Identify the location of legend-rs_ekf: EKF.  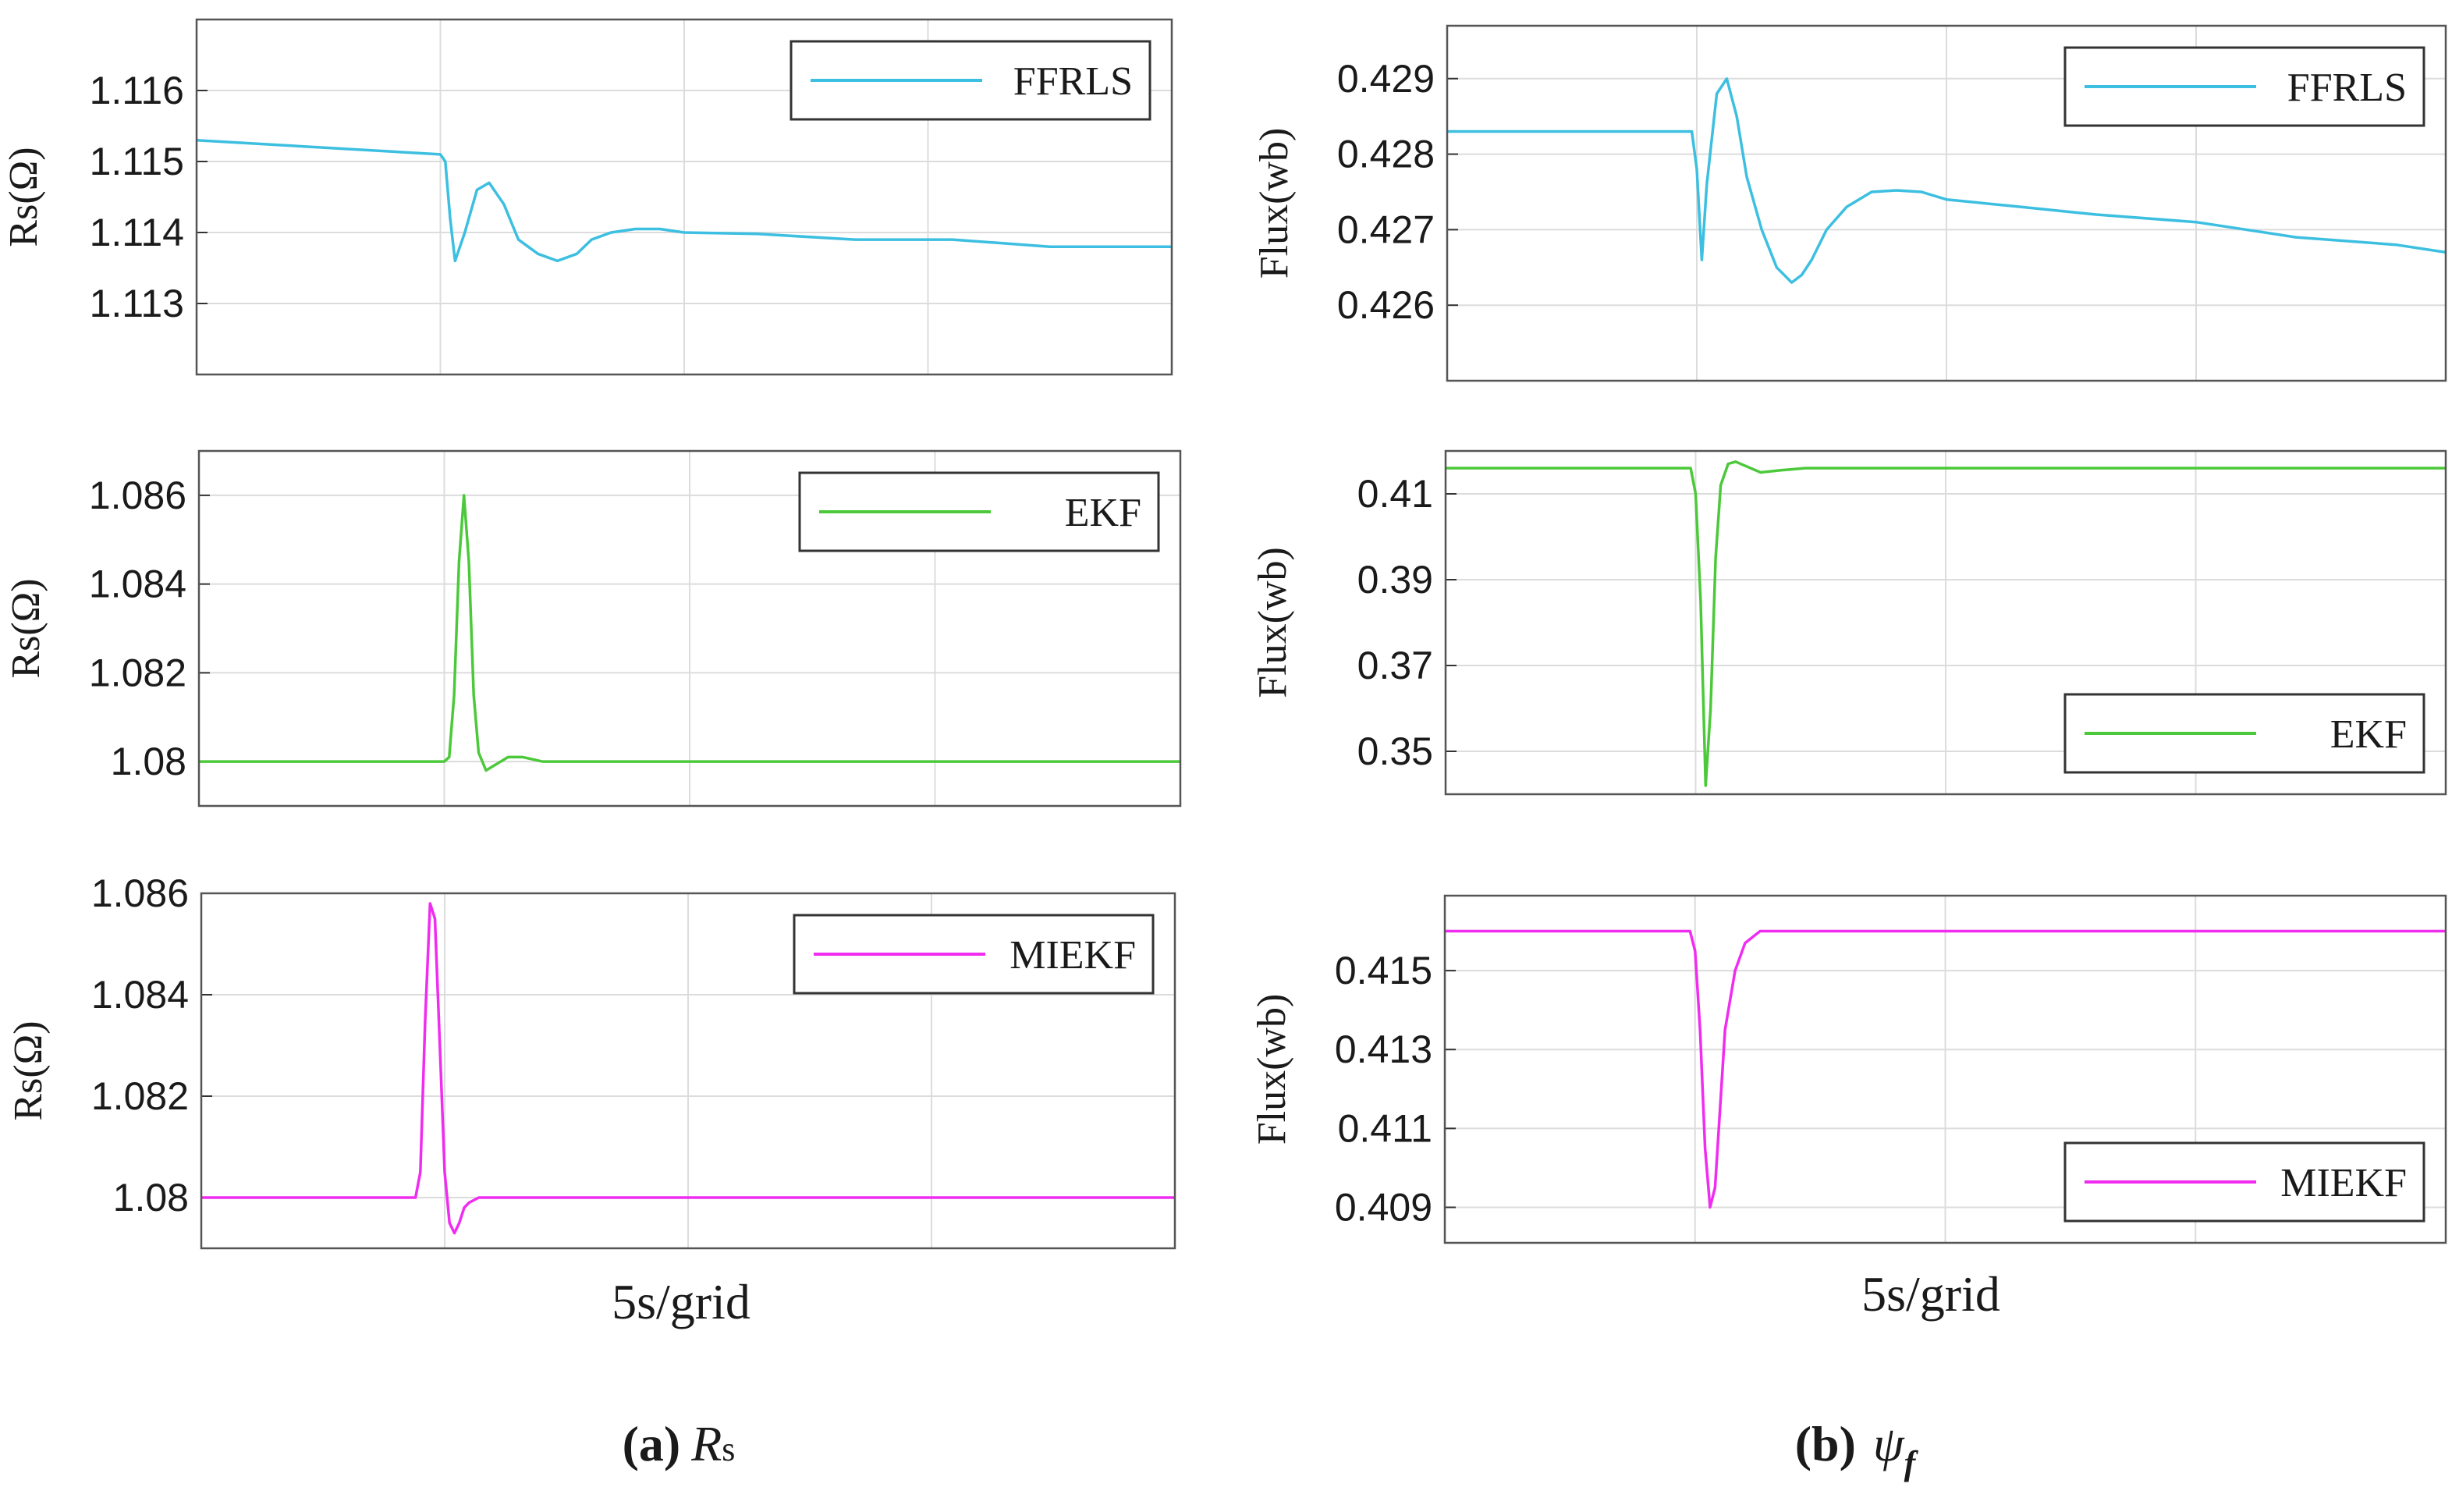
(979, 512).